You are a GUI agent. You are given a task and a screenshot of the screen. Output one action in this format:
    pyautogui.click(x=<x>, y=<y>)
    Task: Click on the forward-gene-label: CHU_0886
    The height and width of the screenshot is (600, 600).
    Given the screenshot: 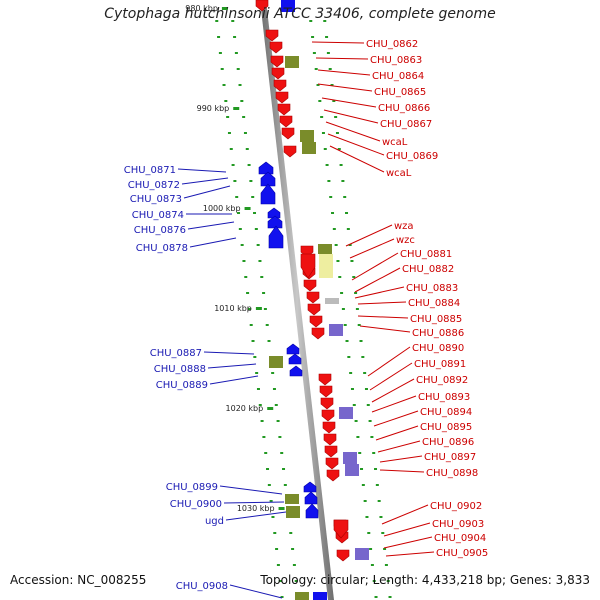 What is the action you would take?
    pyautogui.click(x=438, y=333)
    